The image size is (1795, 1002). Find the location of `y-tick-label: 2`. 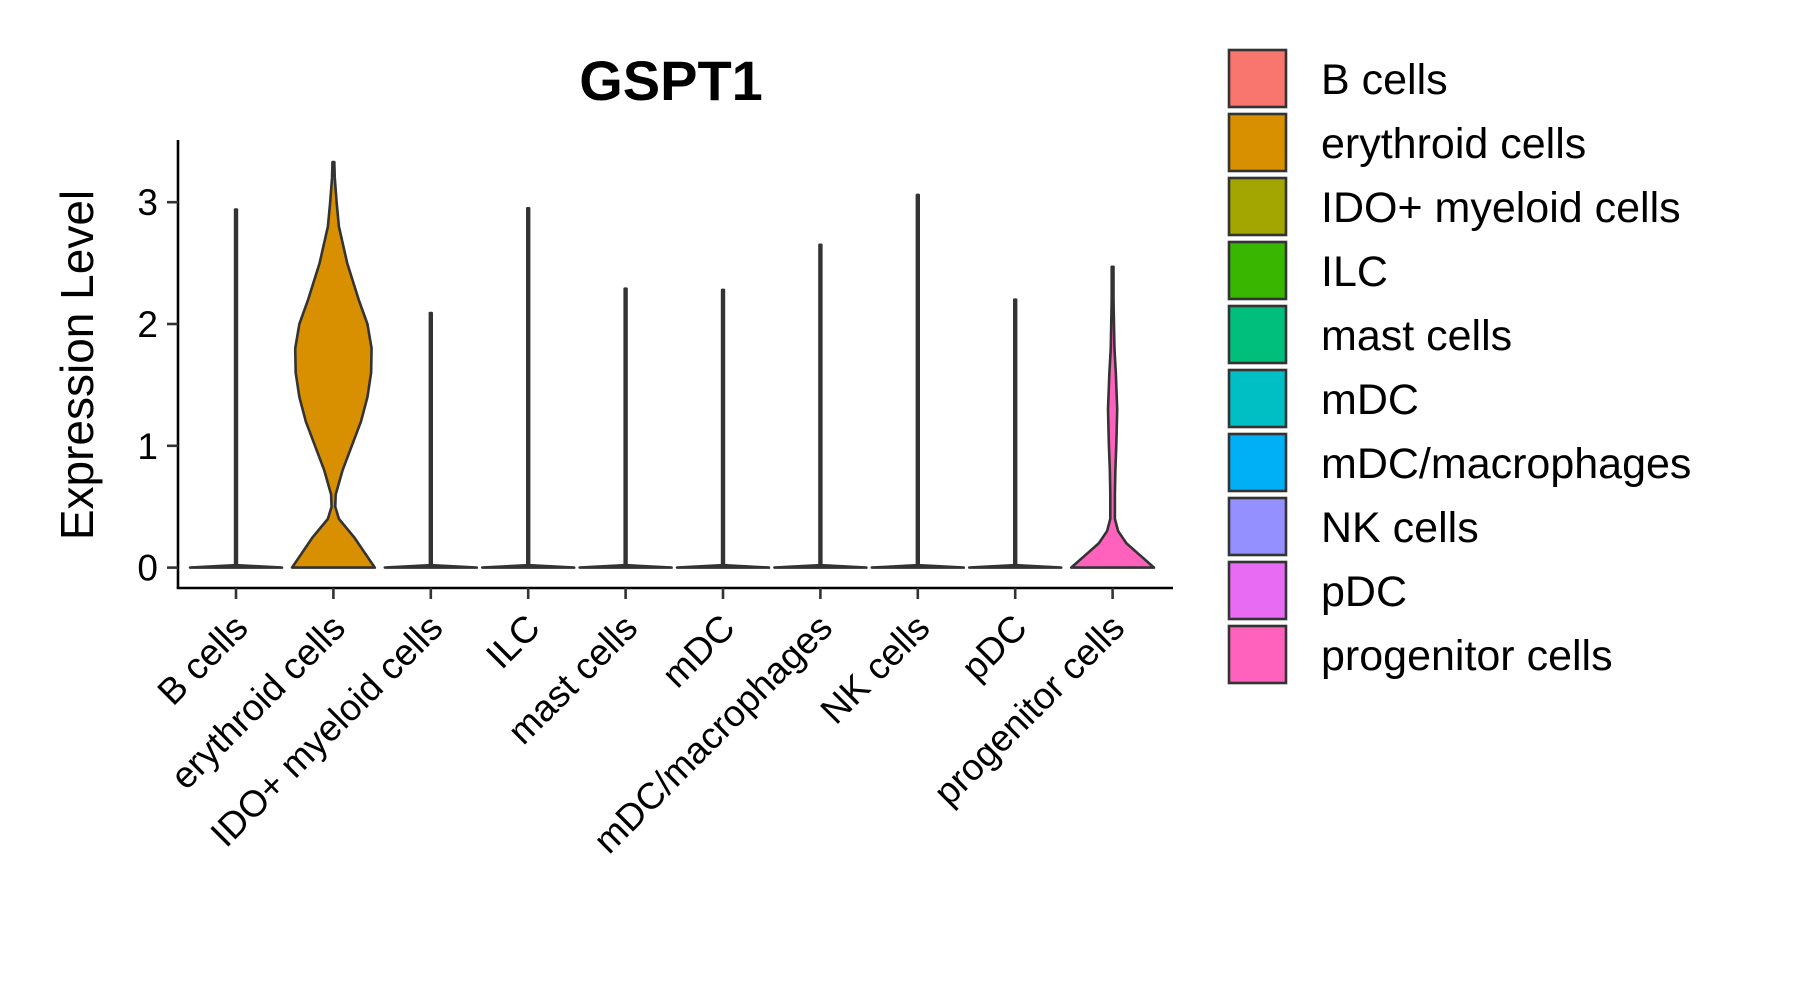

y-tick-label: 2 is located at coordinates (147, 324).